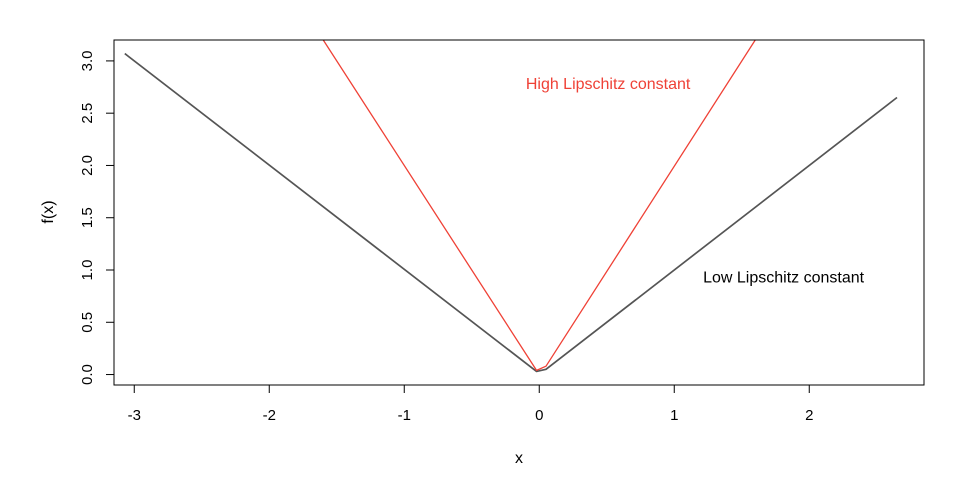  I want to click on y-tick-label: 1.5, so click(87, 217).